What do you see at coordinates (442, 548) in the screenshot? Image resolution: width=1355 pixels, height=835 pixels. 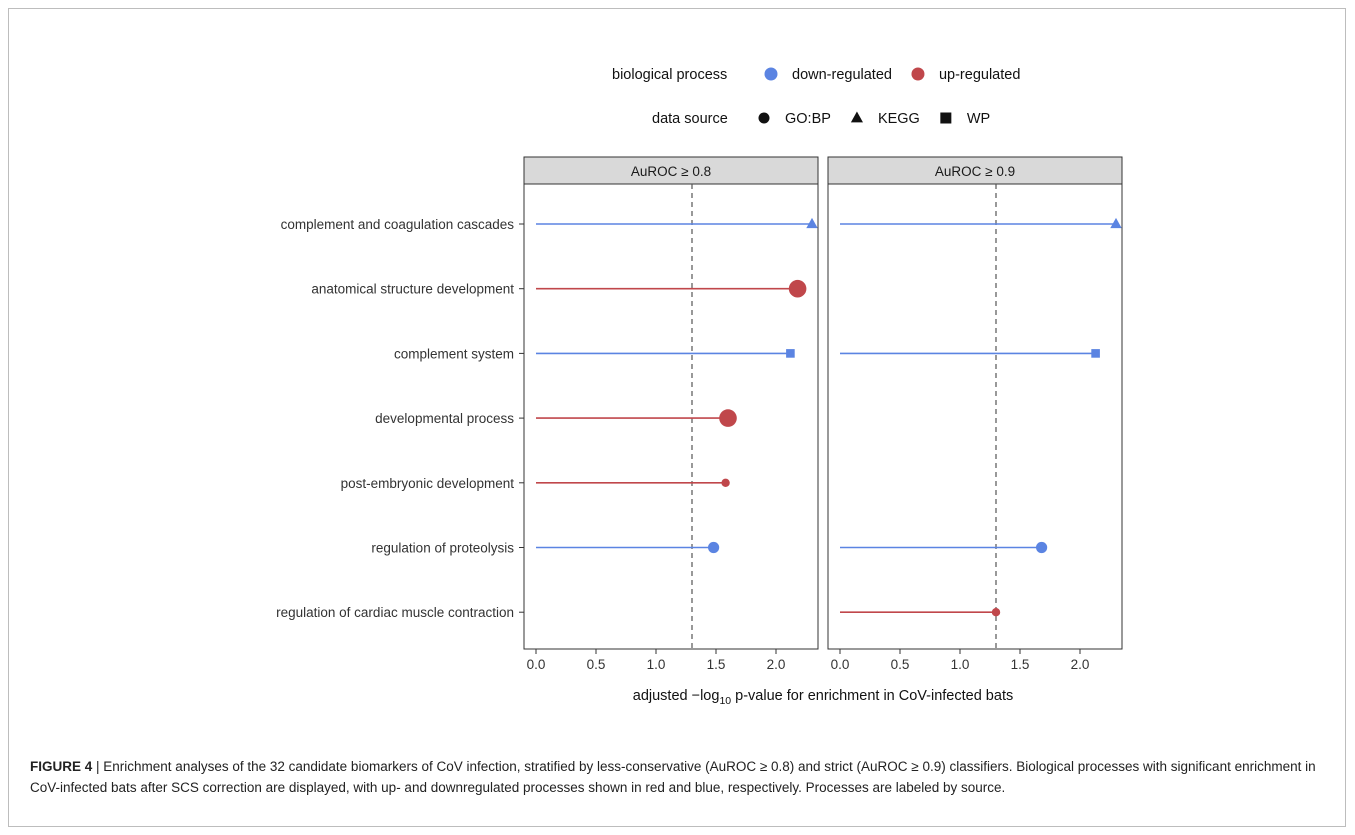 I see `y-tick-label: regulation of proteolysis` at bounding box center [442, 548].